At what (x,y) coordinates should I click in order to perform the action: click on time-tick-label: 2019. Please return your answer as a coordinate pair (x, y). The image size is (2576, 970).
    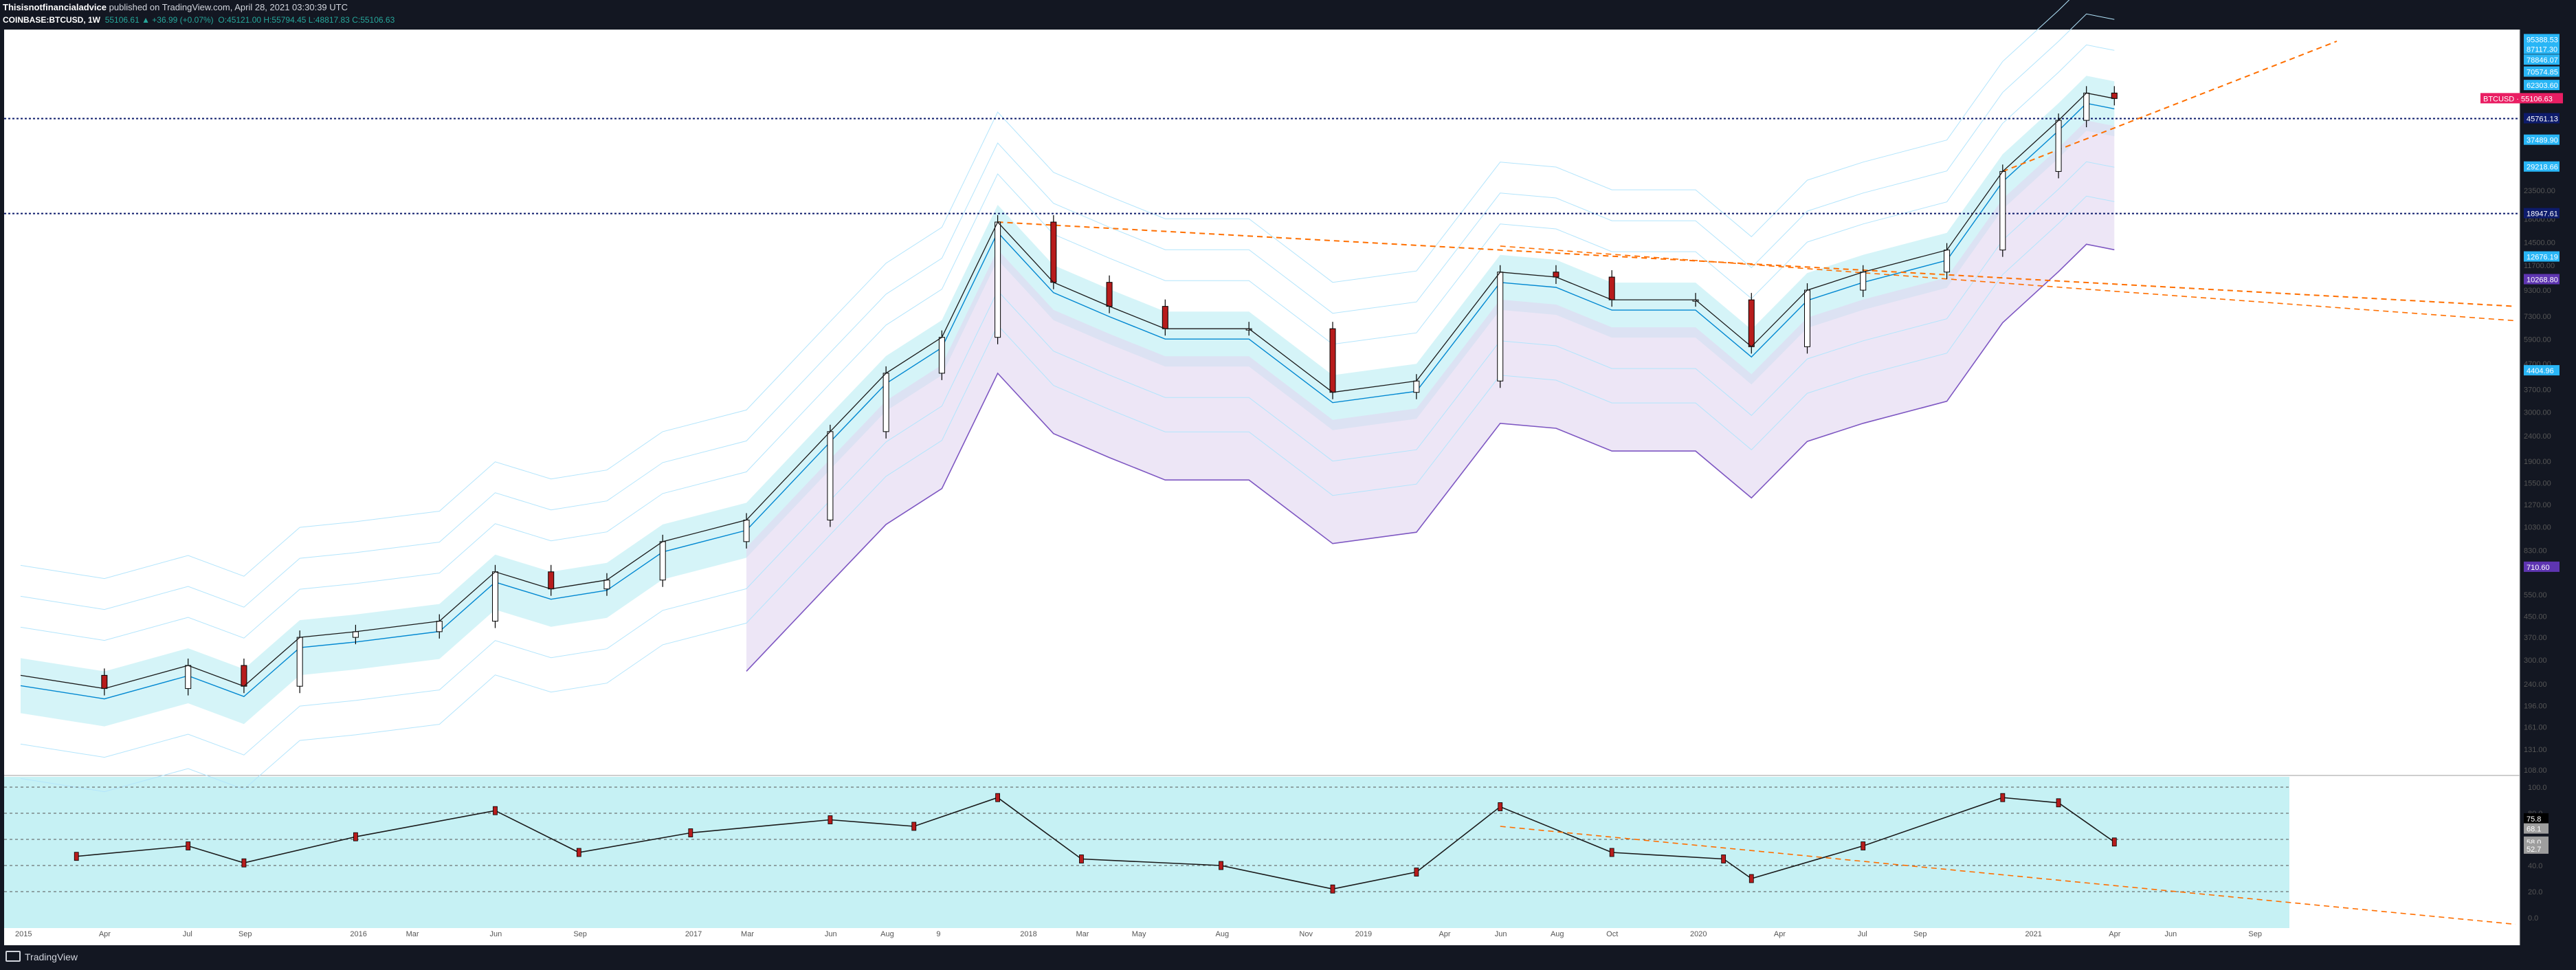
    Looking at the image, I should click on (1363, 934).